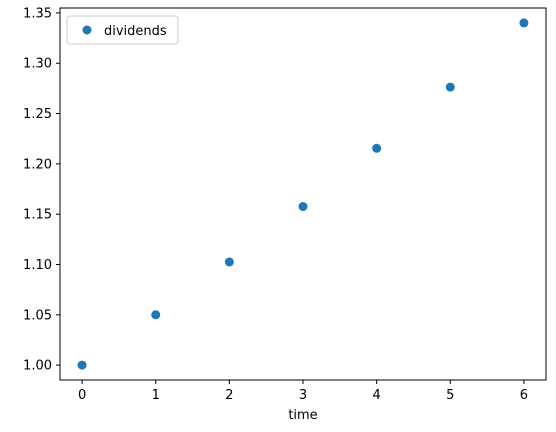  What do you see at coordinates (37, 215) in the screenshot?
I see `y-tick-label: 1.15` at bounding box center [37, 215].